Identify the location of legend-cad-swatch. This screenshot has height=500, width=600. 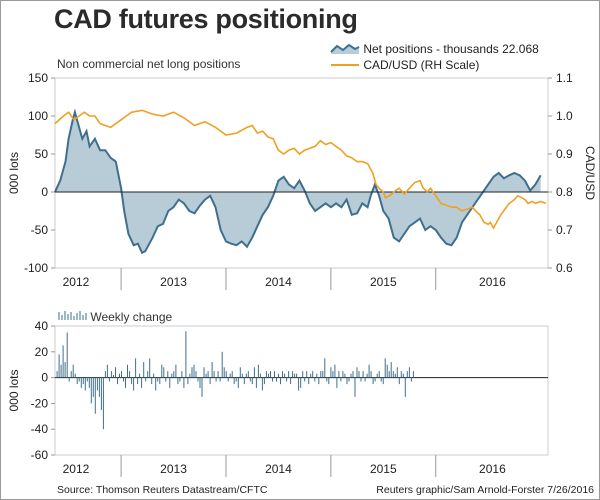
(345, 65).